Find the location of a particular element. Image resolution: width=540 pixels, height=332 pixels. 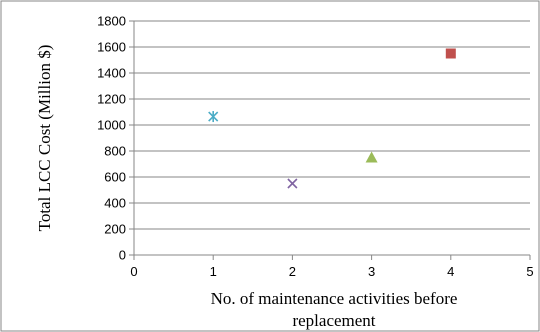

x-axis-title-line-2: replacement is located at coordinates (333, 320).